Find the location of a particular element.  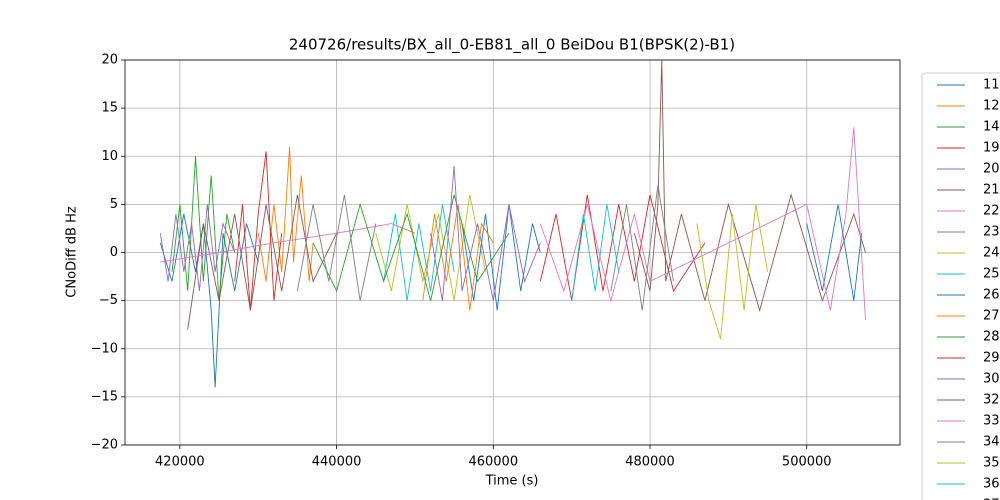

legend-label: 34.0 is located at coordinates (991, 442).